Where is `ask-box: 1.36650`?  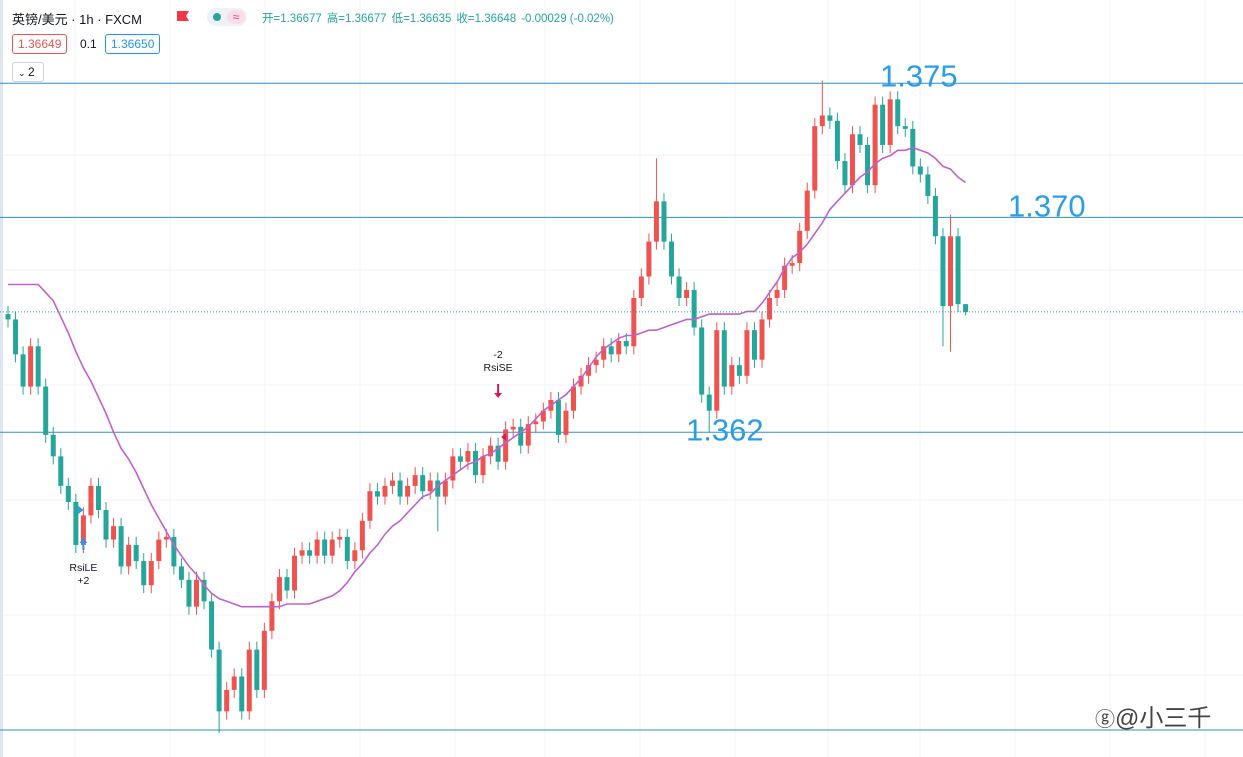
ask-box: 1.36650 is located at coordinates (133, 44).